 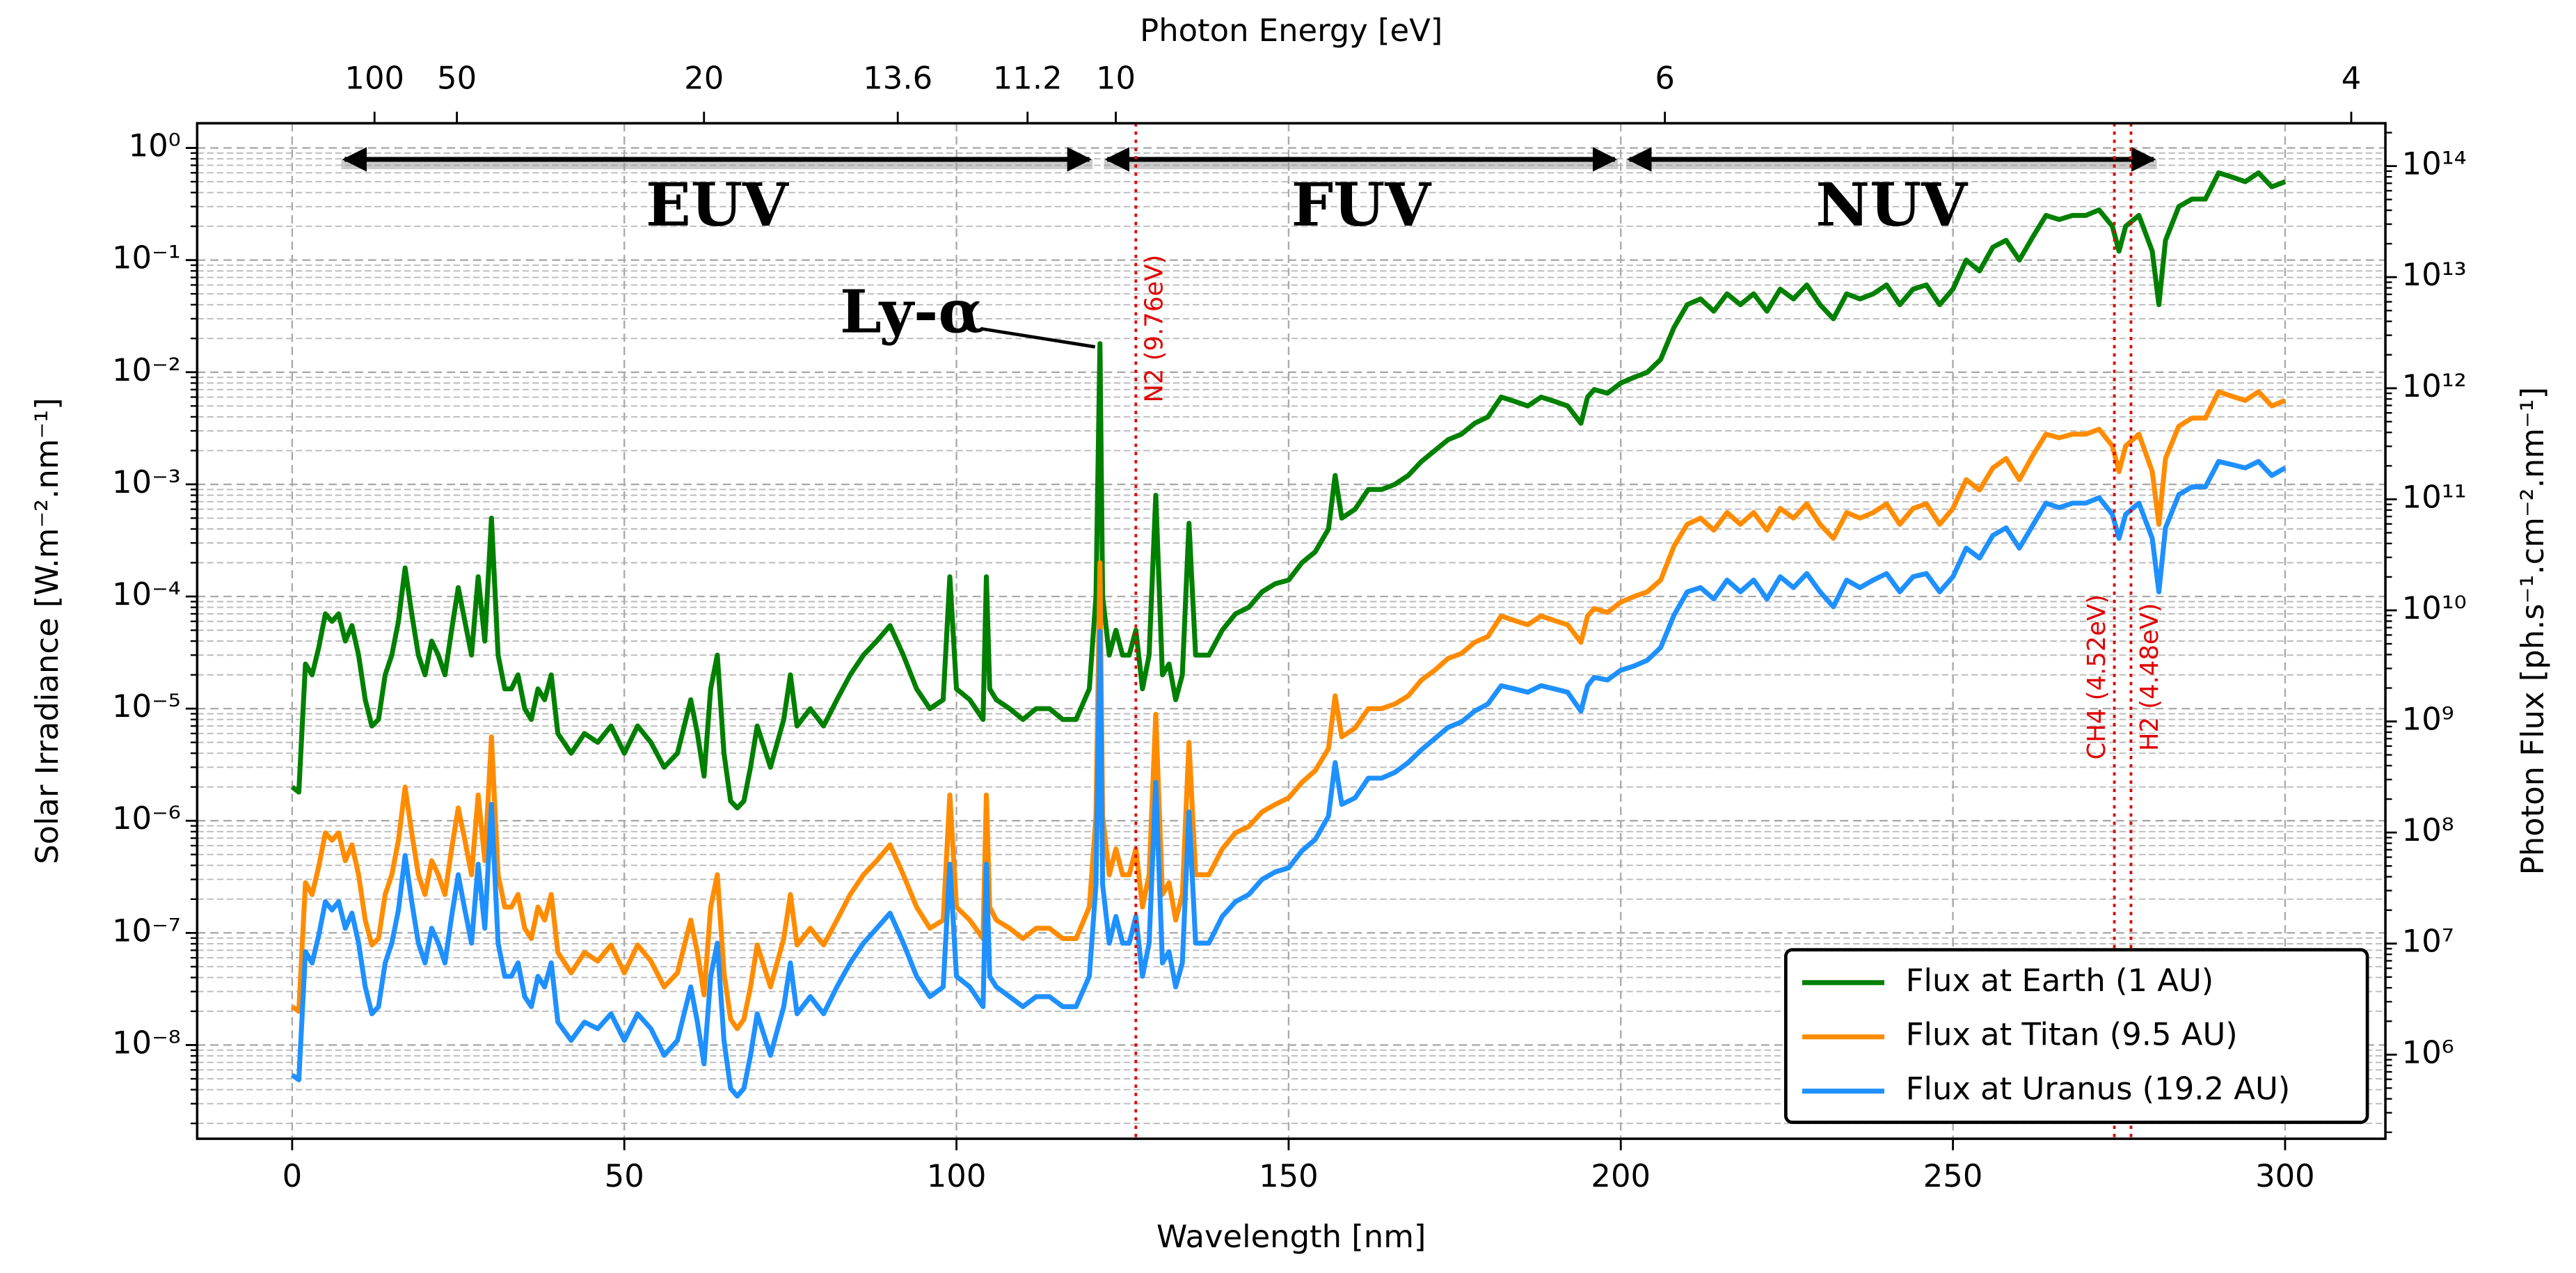 I want to click on x-axis-label: Wavelength [nm], so click(x=1291, y=1236).